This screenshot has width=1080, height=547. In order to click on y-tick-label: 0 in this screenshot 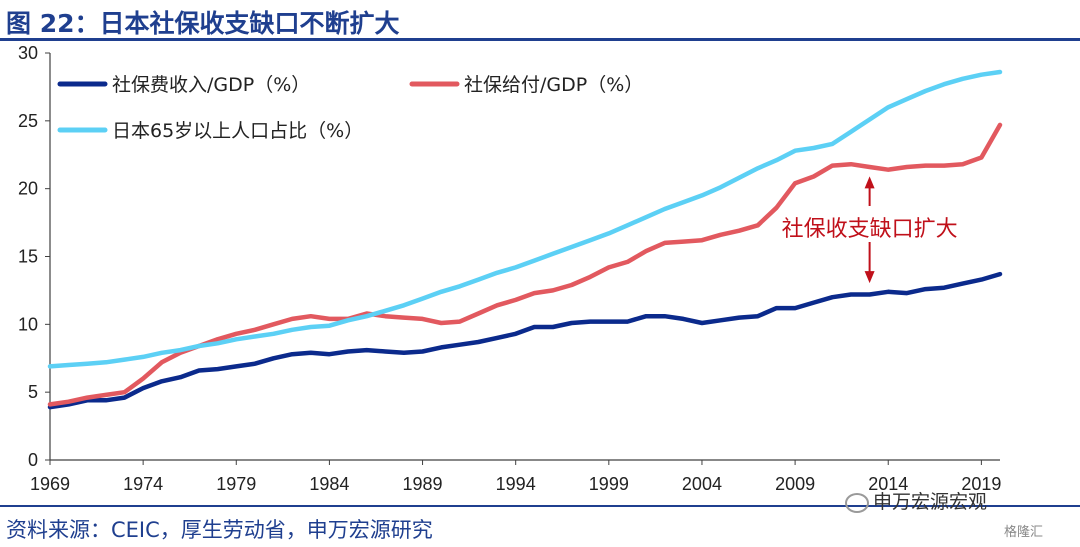, I will do `click(33, 460)`.